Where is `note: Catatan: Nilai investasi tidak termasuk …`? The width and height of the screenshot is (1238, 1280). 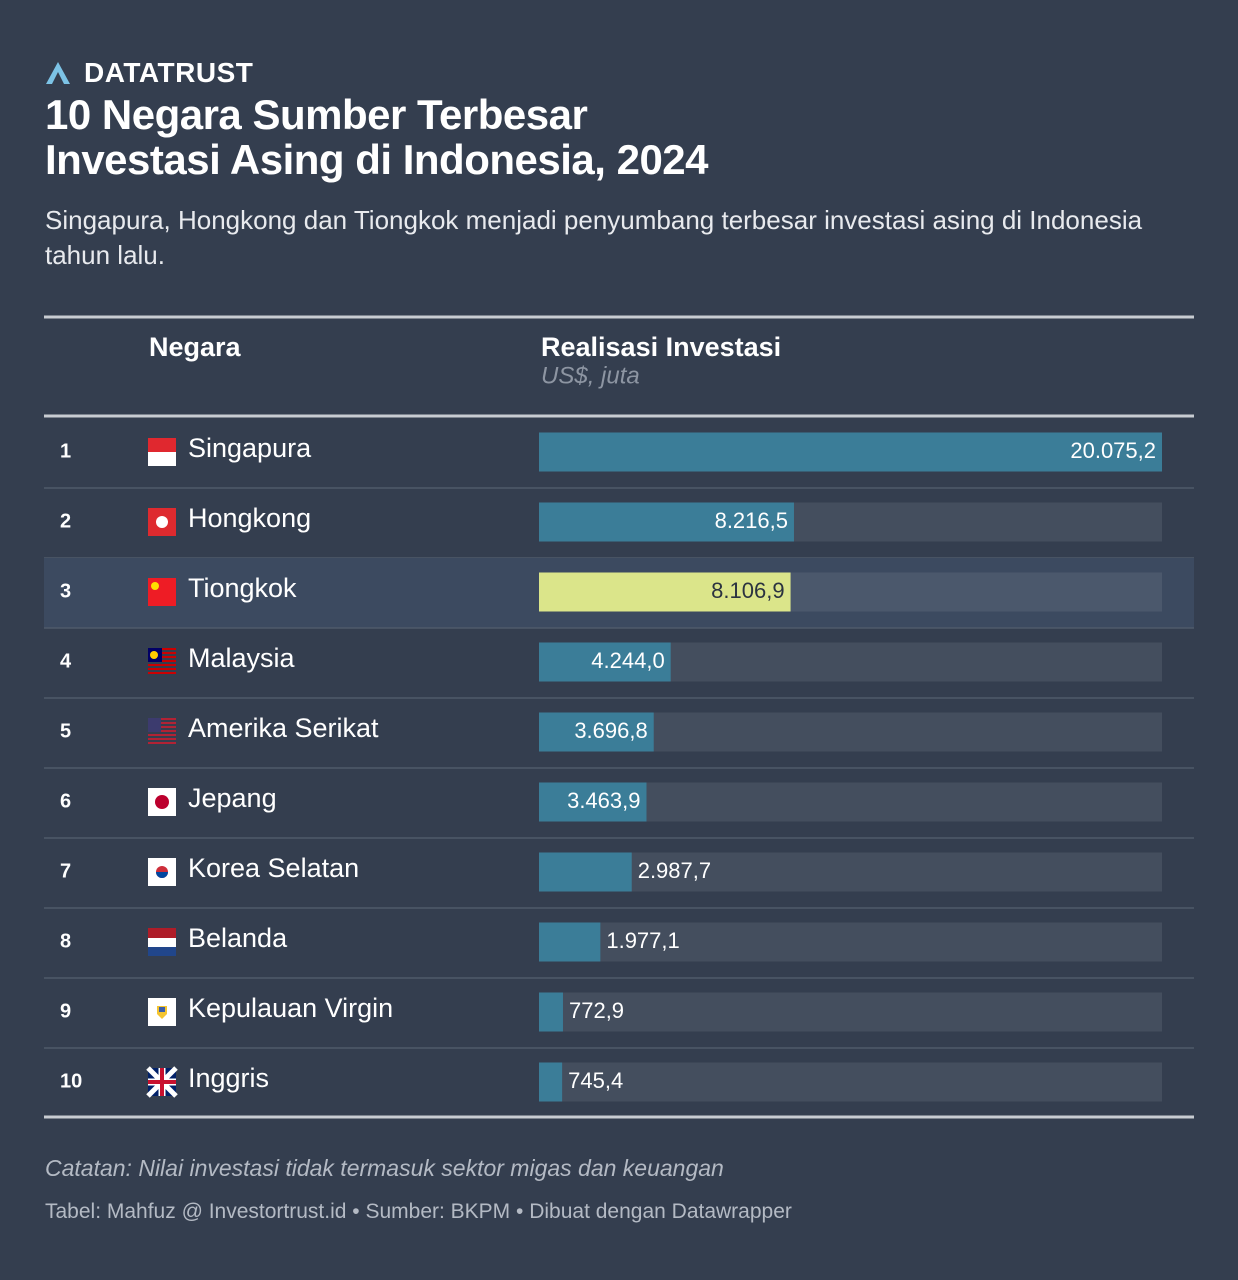 note: Catatan: Nilai investasi tidak termasuk … is located at coordinates (384, 1168).